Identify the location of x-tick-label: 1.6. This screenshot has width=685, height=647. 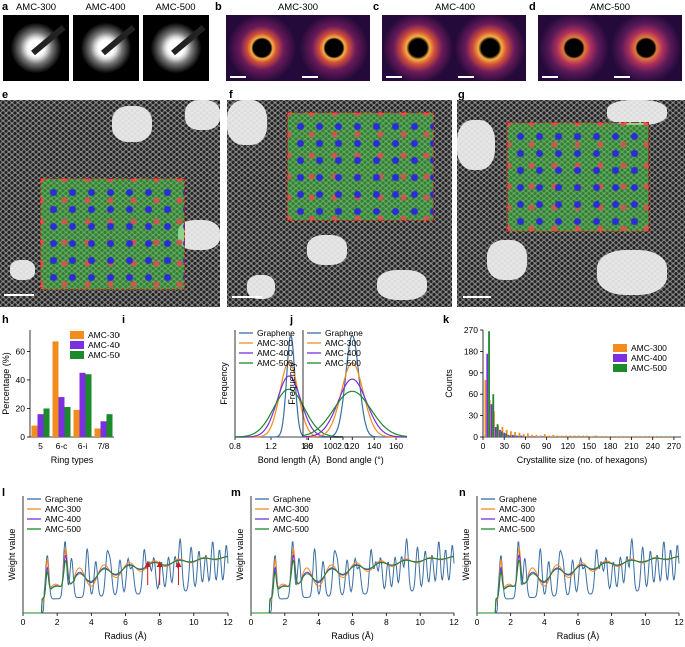
(307, 446).